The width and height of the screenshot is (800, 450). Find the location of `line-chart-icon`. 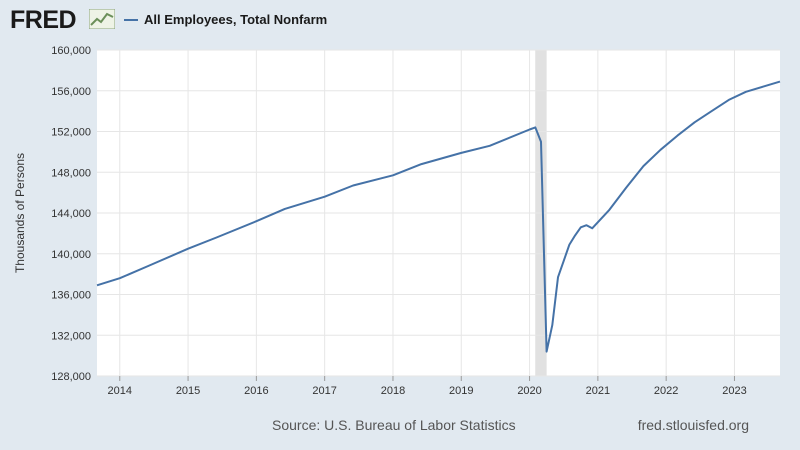

line-chart-icon is located at coordinates (102, 19).